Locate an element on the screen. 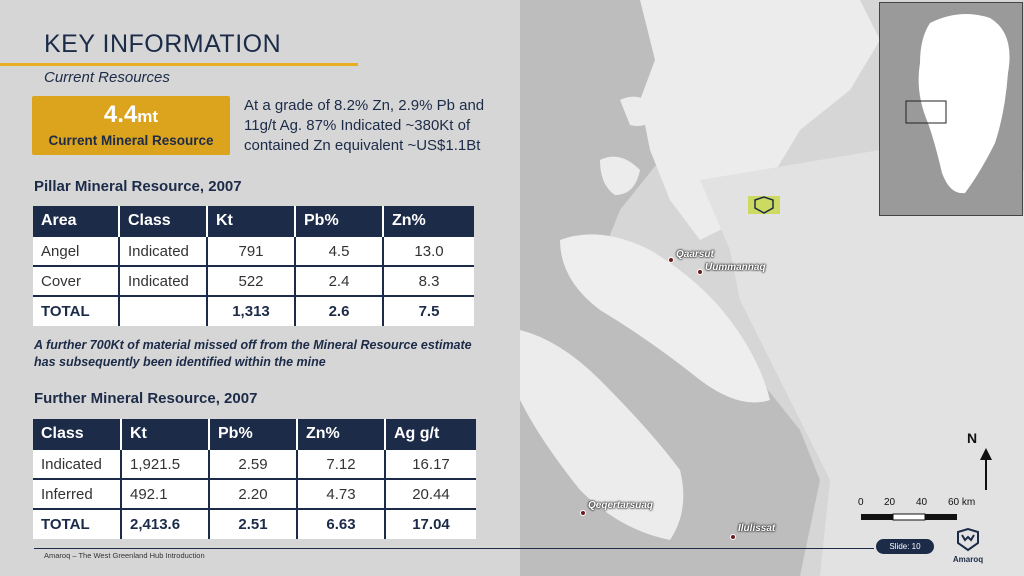 The image size is (1024, 576). table-total-row: TOTAL 1,313 2.6 7.5 is located at coordinates (253, 310).